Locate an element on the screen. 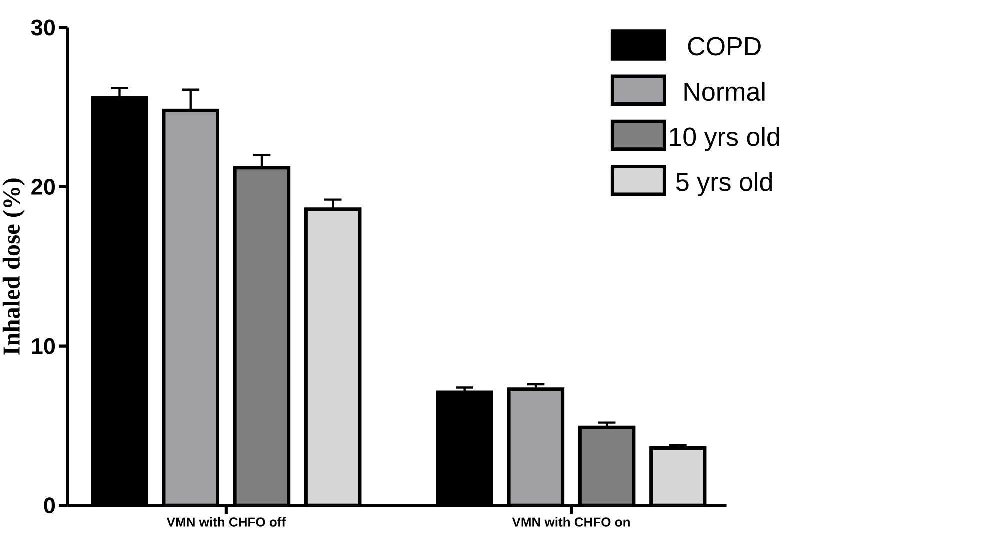  legend-label: 5 yrs old is located at coordinates (724, 184).